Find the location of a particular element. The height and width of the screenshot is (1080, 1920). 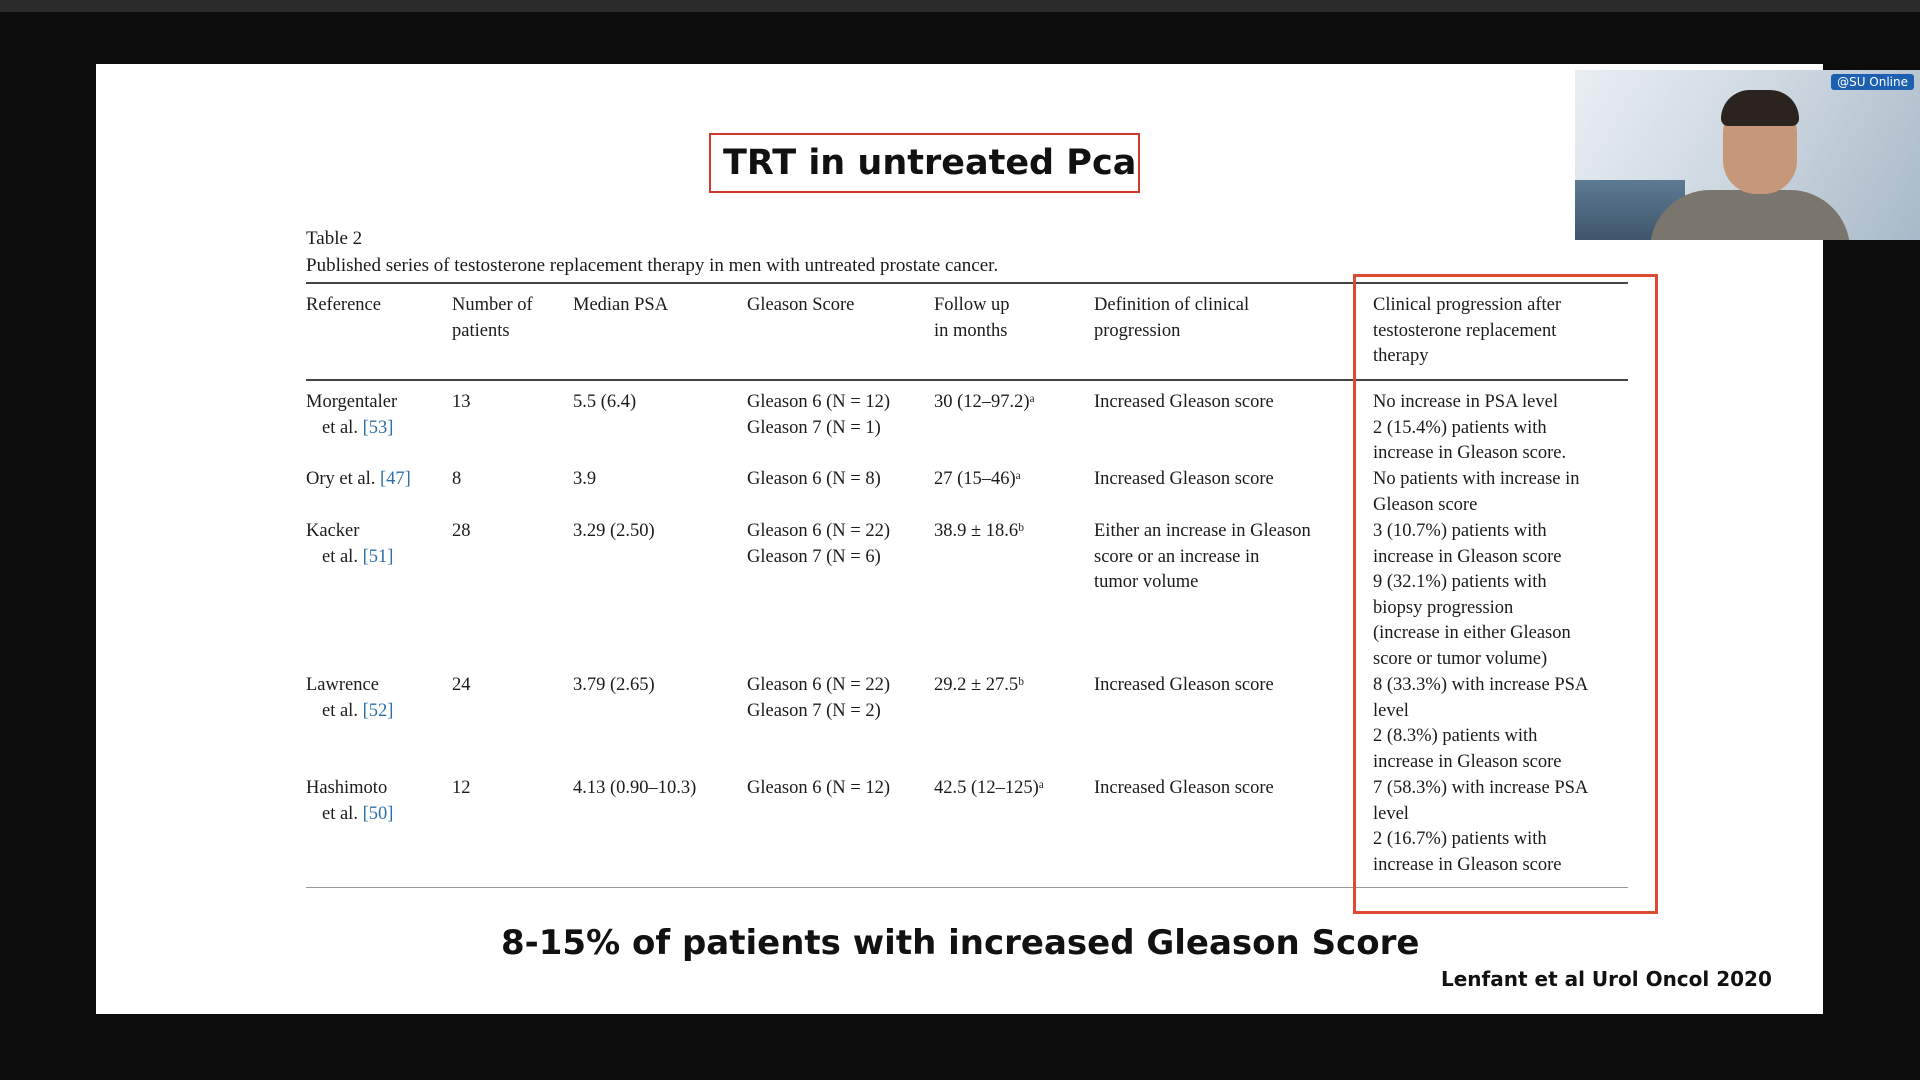

reference-author: Morgentaler is located at coordinates (352, 402).